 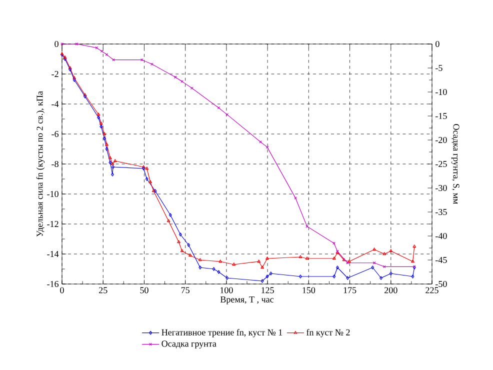 What do you see at coordinates (268, 290) in the screenshot?
I see `x-tick-label: 125` at bounding box center [268, 290].